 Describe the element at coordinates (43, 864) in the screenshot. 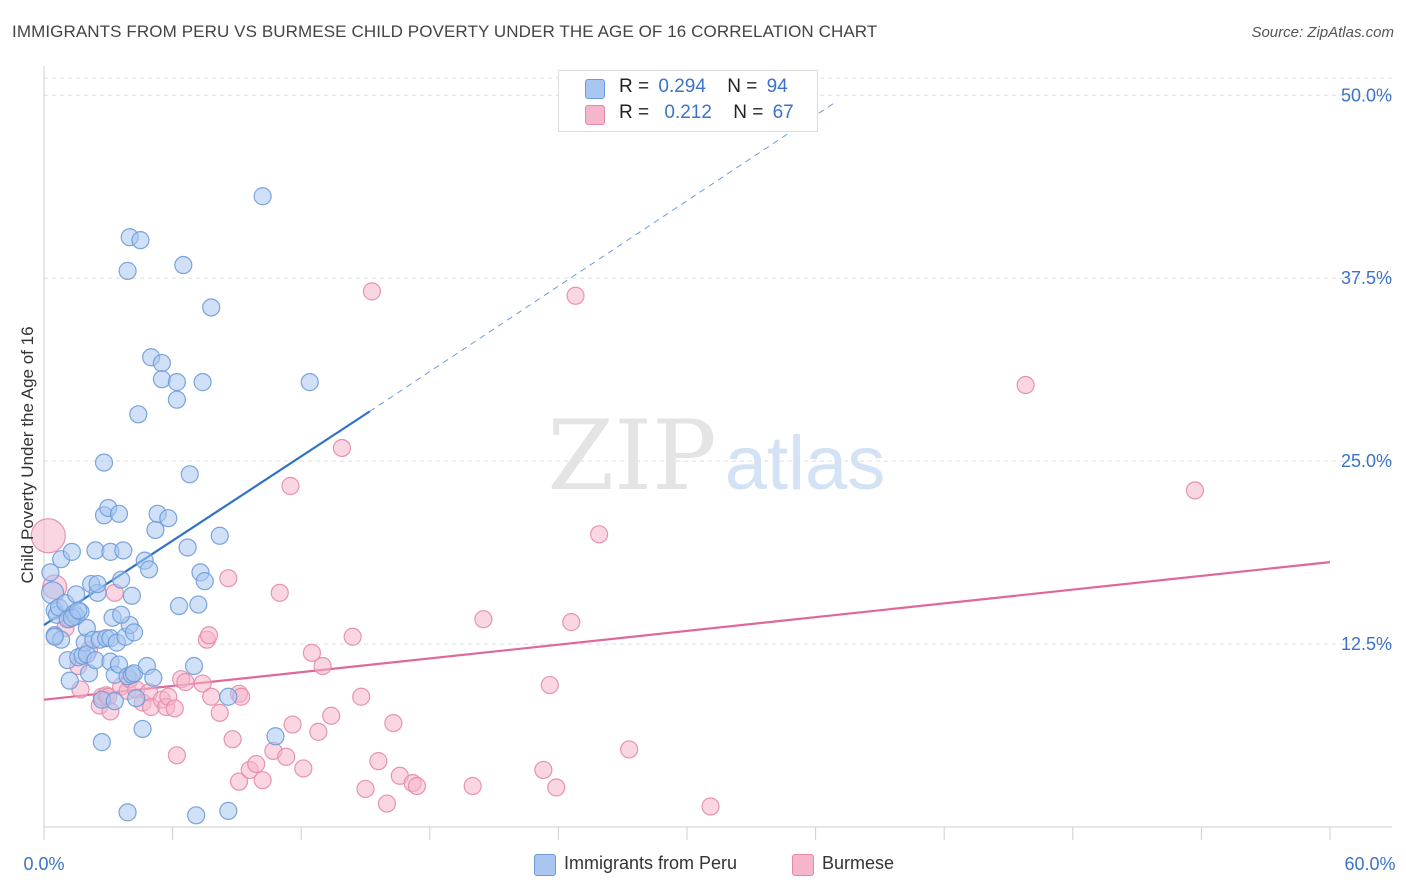

I see `x-tick-label: 0.0%` at that location.